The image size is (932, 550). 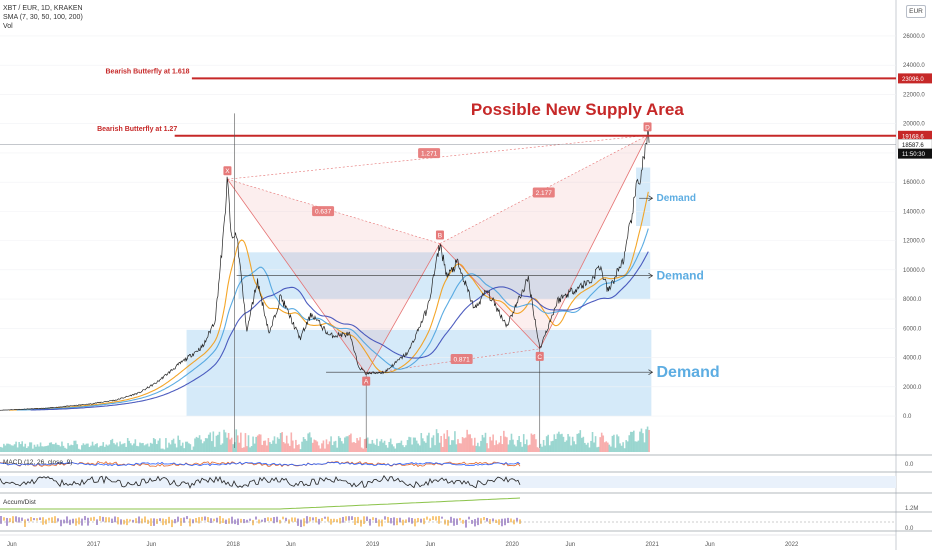 I want to click on rsi-band, so click(x=448, y=482).